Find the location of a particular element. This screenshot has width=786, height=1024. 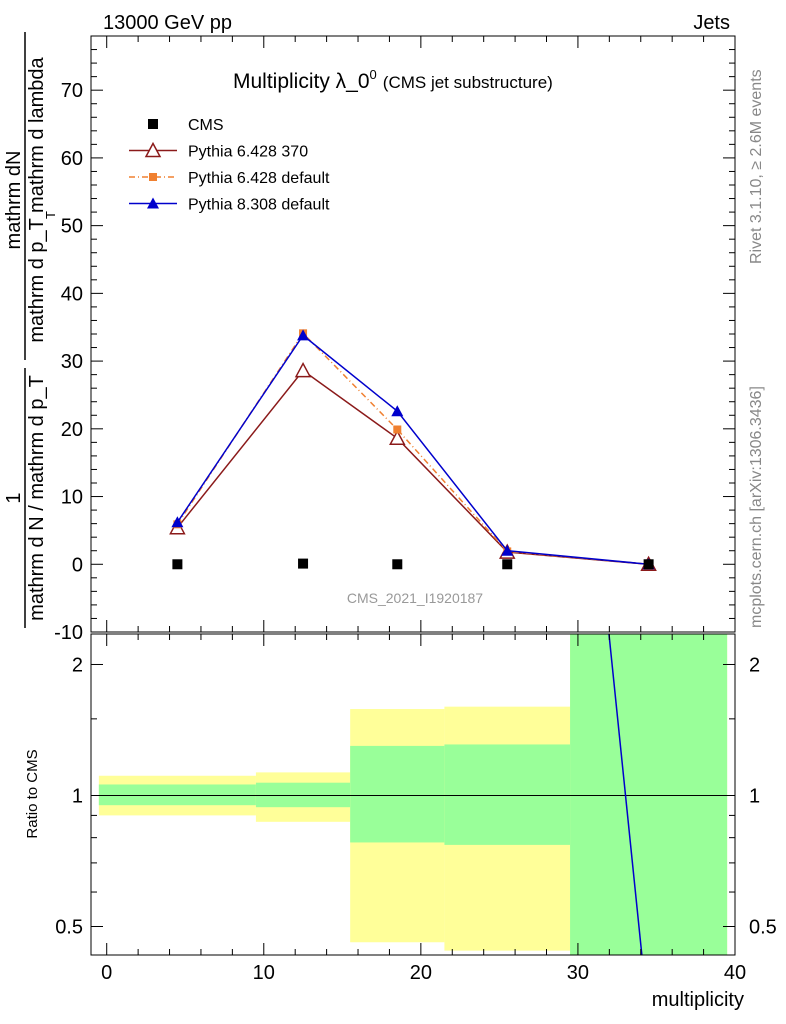

ylabel-prefix-numerator: 1 is located at coordinates (14, 497).